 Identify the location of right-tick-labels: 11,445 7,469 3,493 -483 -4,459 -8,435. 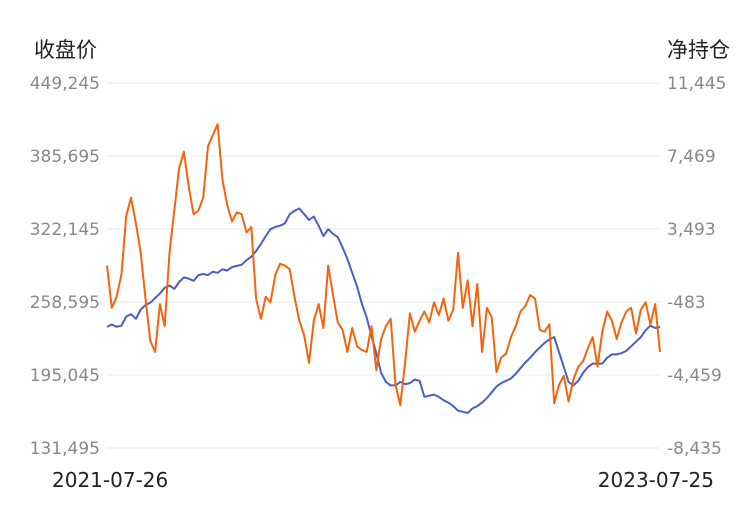
(696, 266).